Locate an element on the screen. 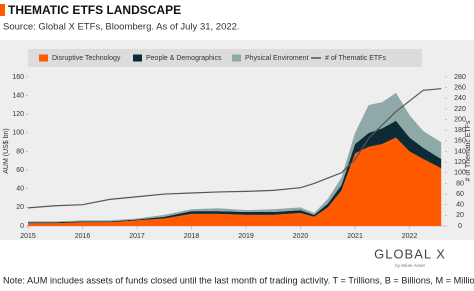 The height and width of the screenshot is (291, 474). logo: GLOBAL X is located at coordinates (410, 253).